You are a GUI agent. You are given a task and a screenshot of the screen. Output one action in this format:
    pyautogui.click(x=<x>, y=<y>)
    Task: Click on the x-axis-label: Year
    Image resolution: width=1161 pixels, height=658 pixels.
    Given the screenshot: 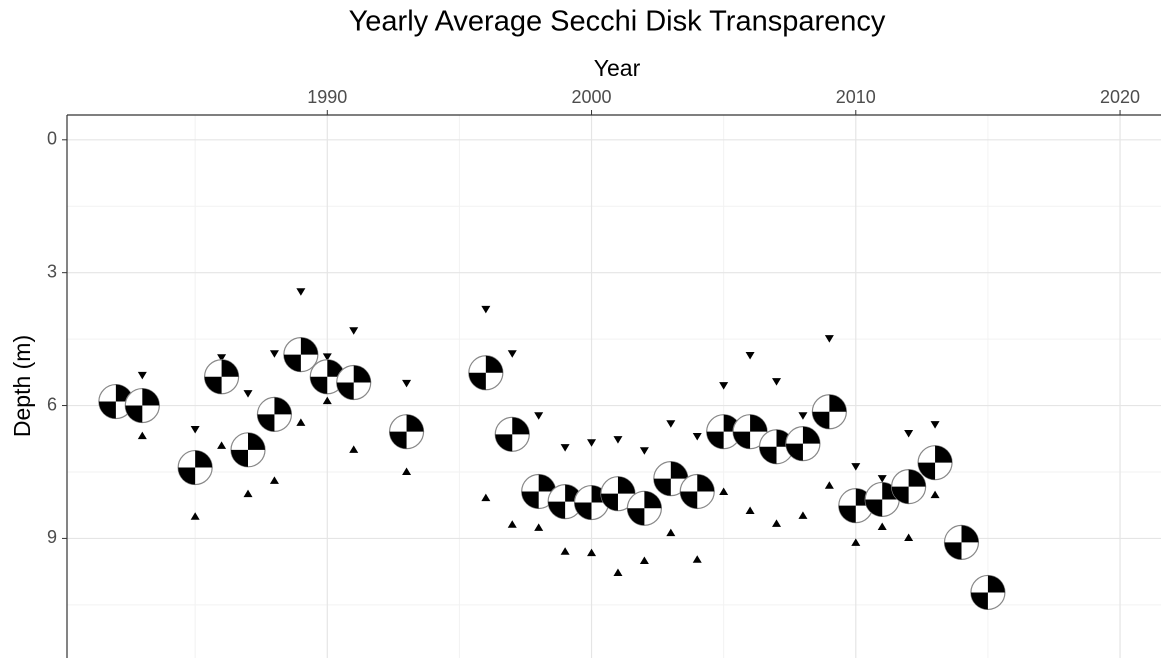 What is the action you would take?
    pyautogui.click(x=617, y=68)
    